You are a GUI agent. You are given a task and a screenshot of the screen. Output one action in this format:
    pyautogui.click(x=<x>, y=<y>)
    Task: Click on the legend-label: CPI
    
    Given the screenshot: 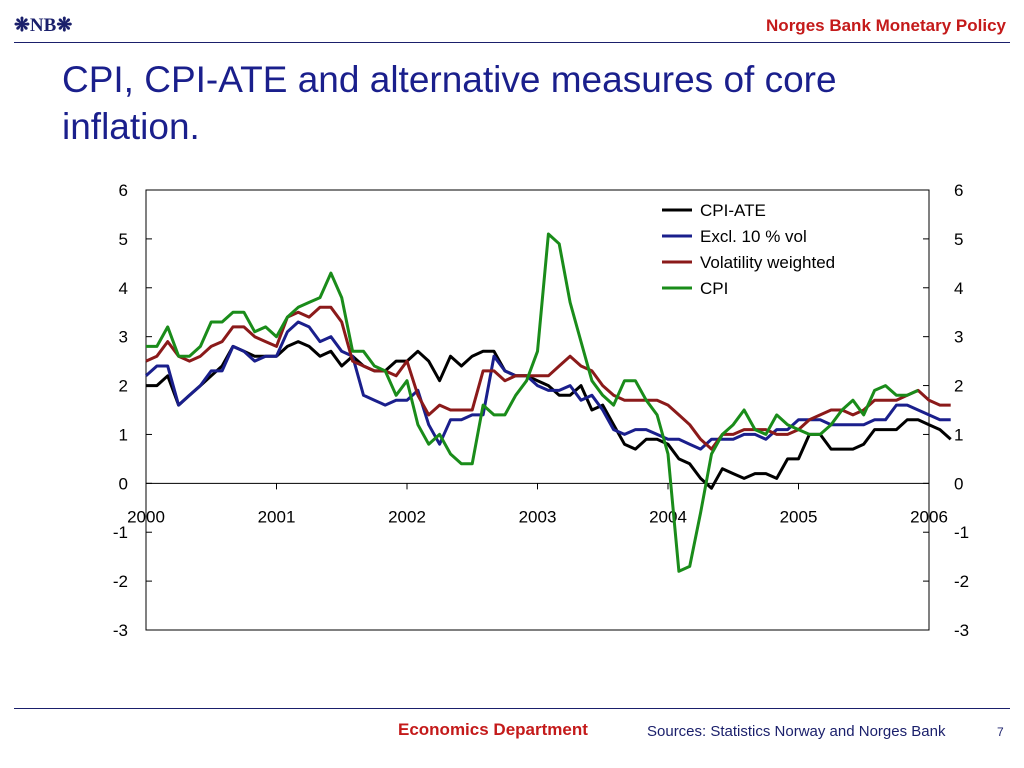 What is the action you would take?
    pyautogui.click(x=714, y=288)
    